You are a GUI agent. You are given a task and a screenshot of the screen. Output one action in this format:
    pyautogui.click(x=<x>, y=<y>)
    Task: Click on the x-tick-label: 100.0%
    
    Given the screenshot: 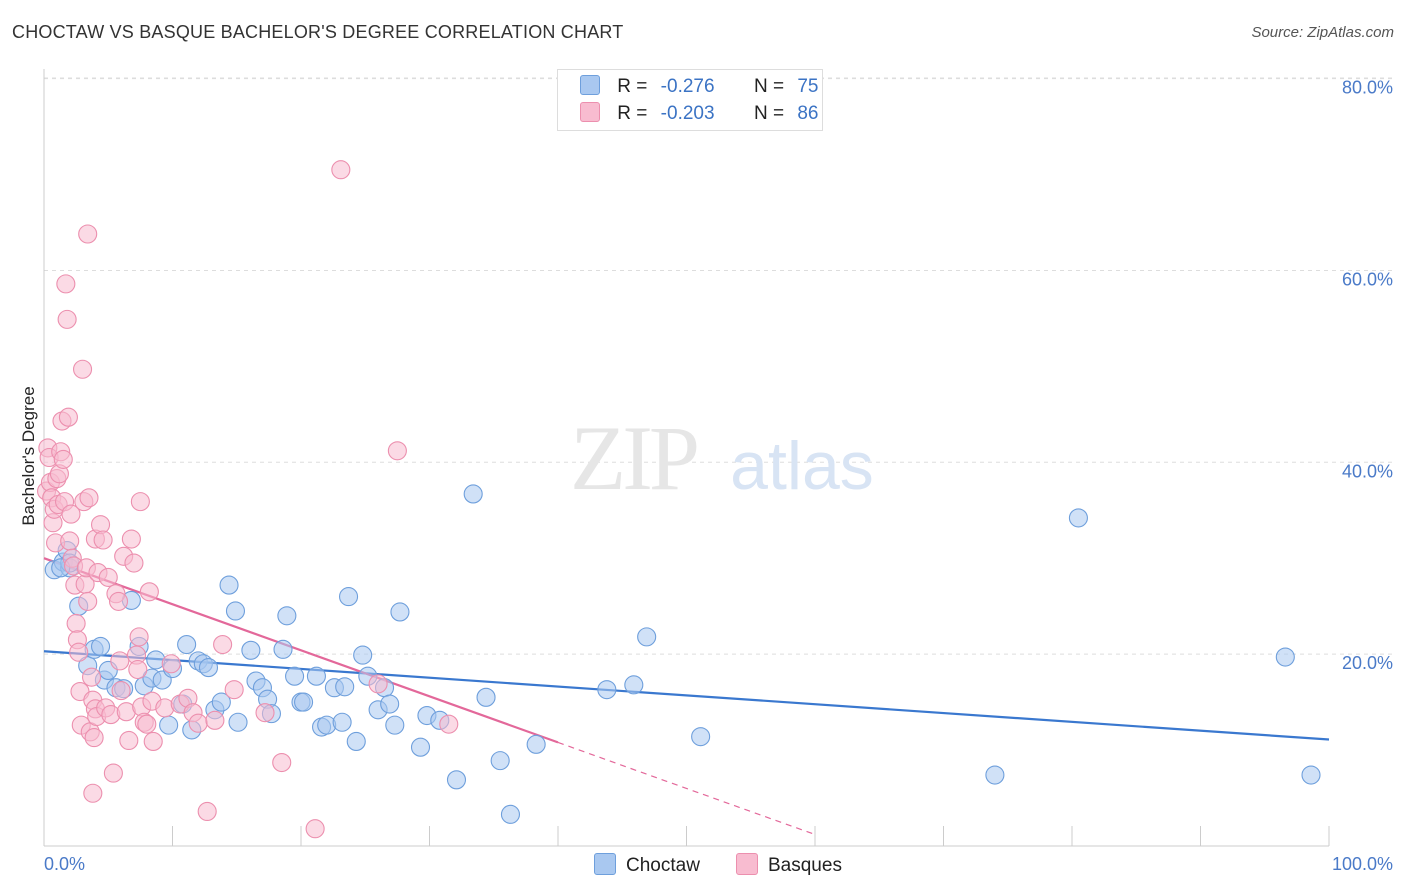 What is the action you would take?
    pyautogui.click(x=1362, y=864)
    